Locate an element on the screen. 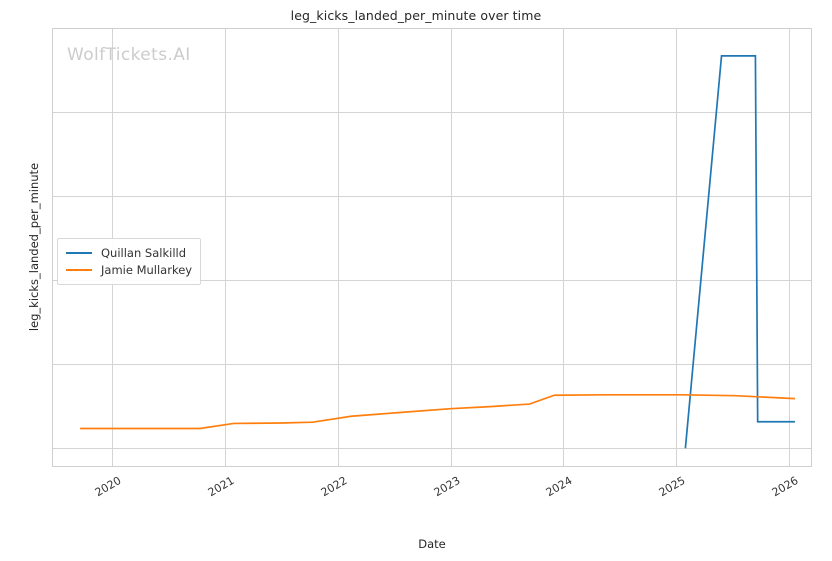 This screenshot has width=832, height=561. watermark: WolfTickets.AI is located at coordinates (129, 55).